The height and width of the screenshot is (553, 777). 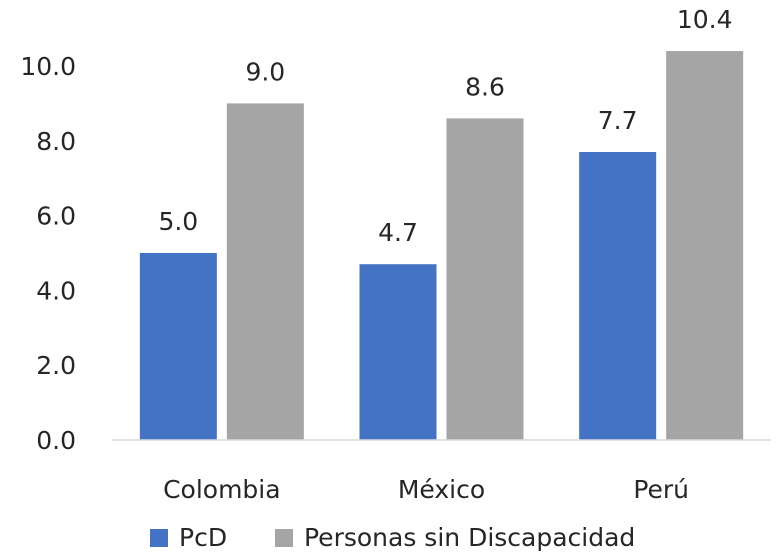 What do you see at coordinates (661, 489) in the screenshot?
I see `x-tick-label: Perú` at bounding box center [661, 489].